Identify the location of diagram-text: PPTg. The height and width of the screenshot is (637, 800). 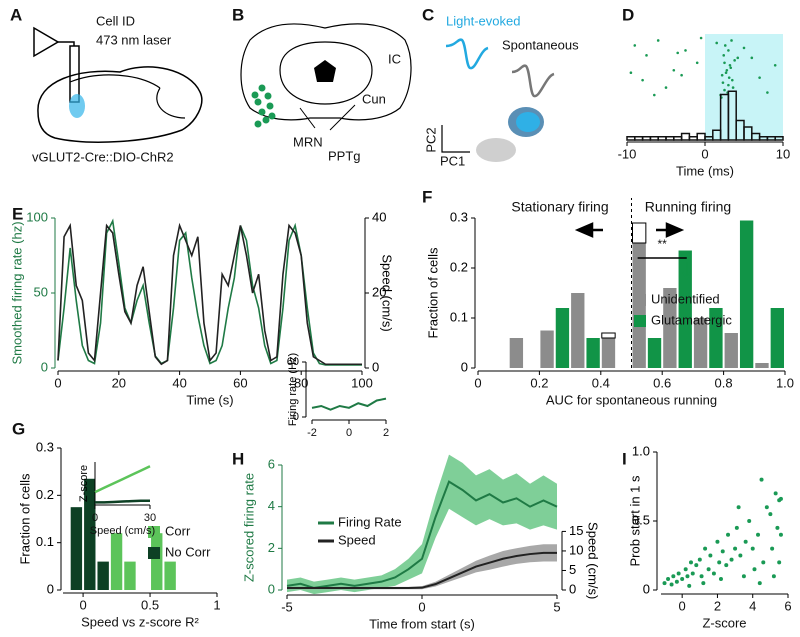
(344, 155).